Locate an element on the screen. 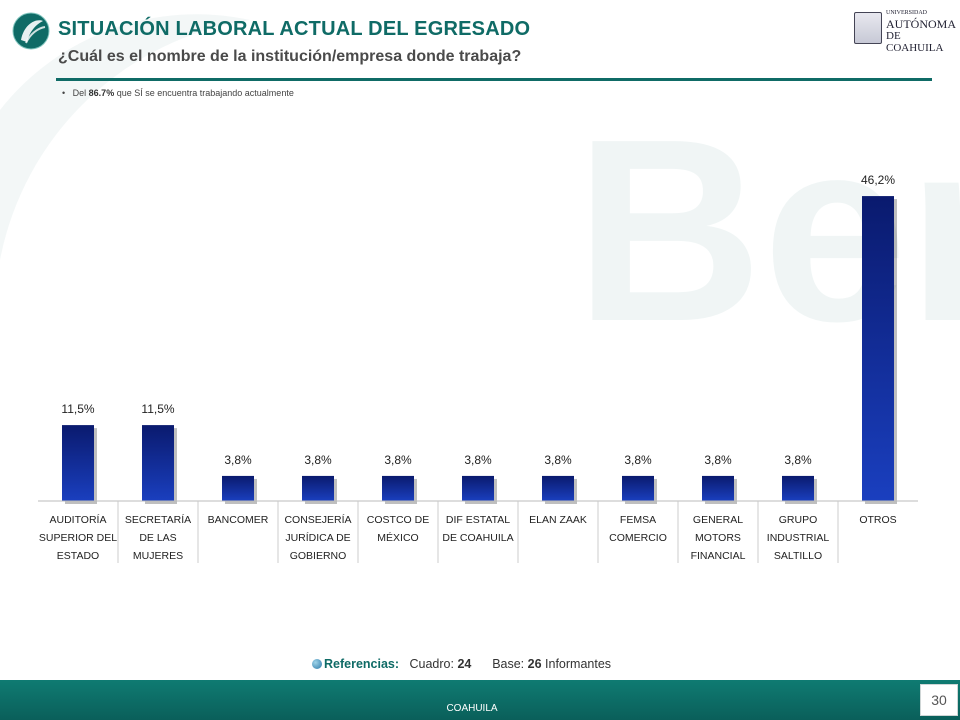  cuadro-label: Cuadro: is located at coordinates (431, 664).